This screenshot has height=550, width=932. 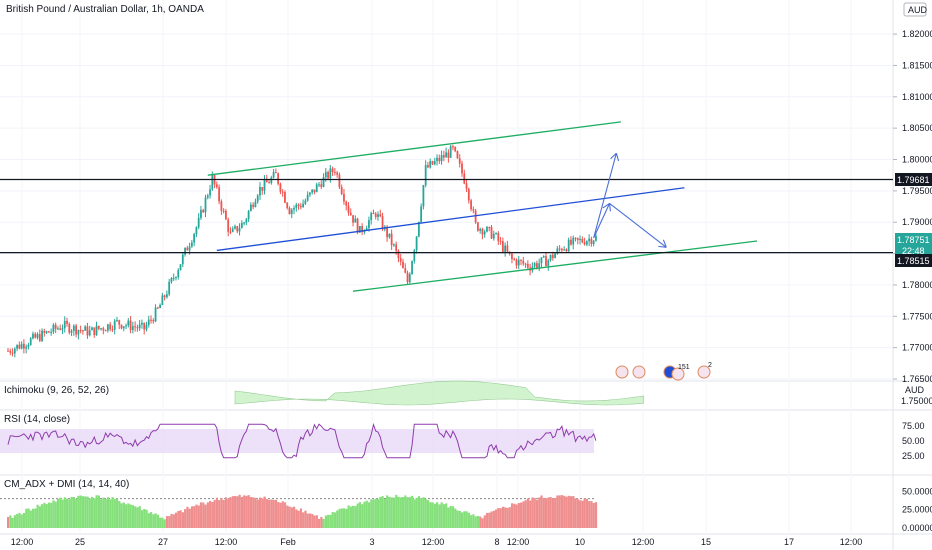 I want to click on currency-badge: AUD, so click(x=918, y=10).